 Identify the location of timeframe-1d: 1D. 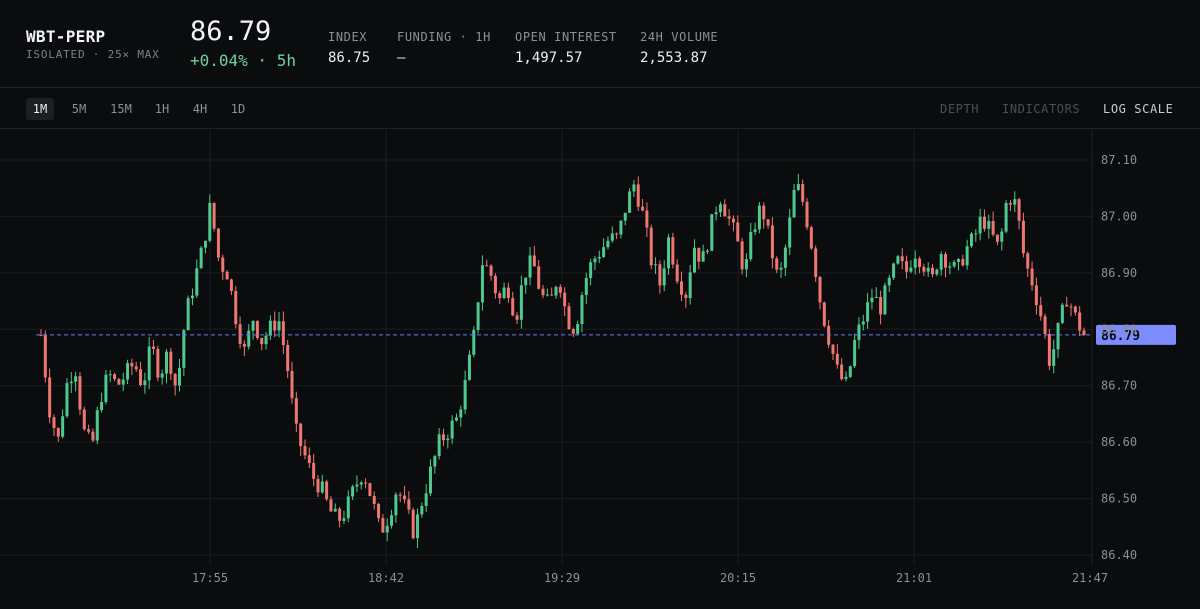
(238, 109).